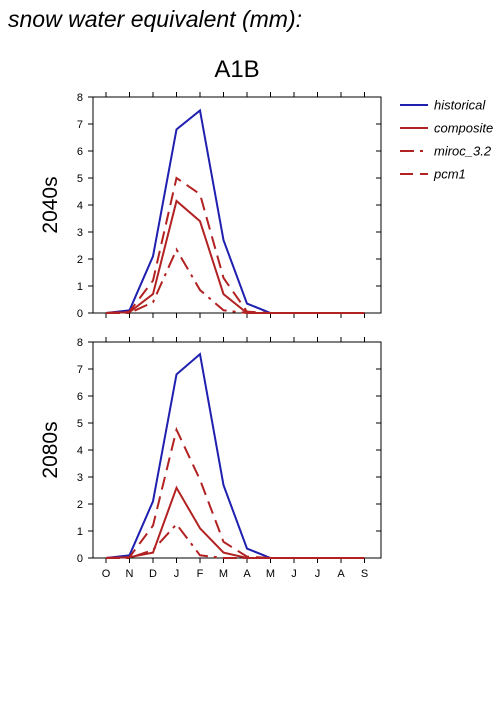 The height and width of the screenshot is (709, 501). Describe the element at coordinates (153, 574) in the screenshot. I see `x-tick-label: D` at that location.